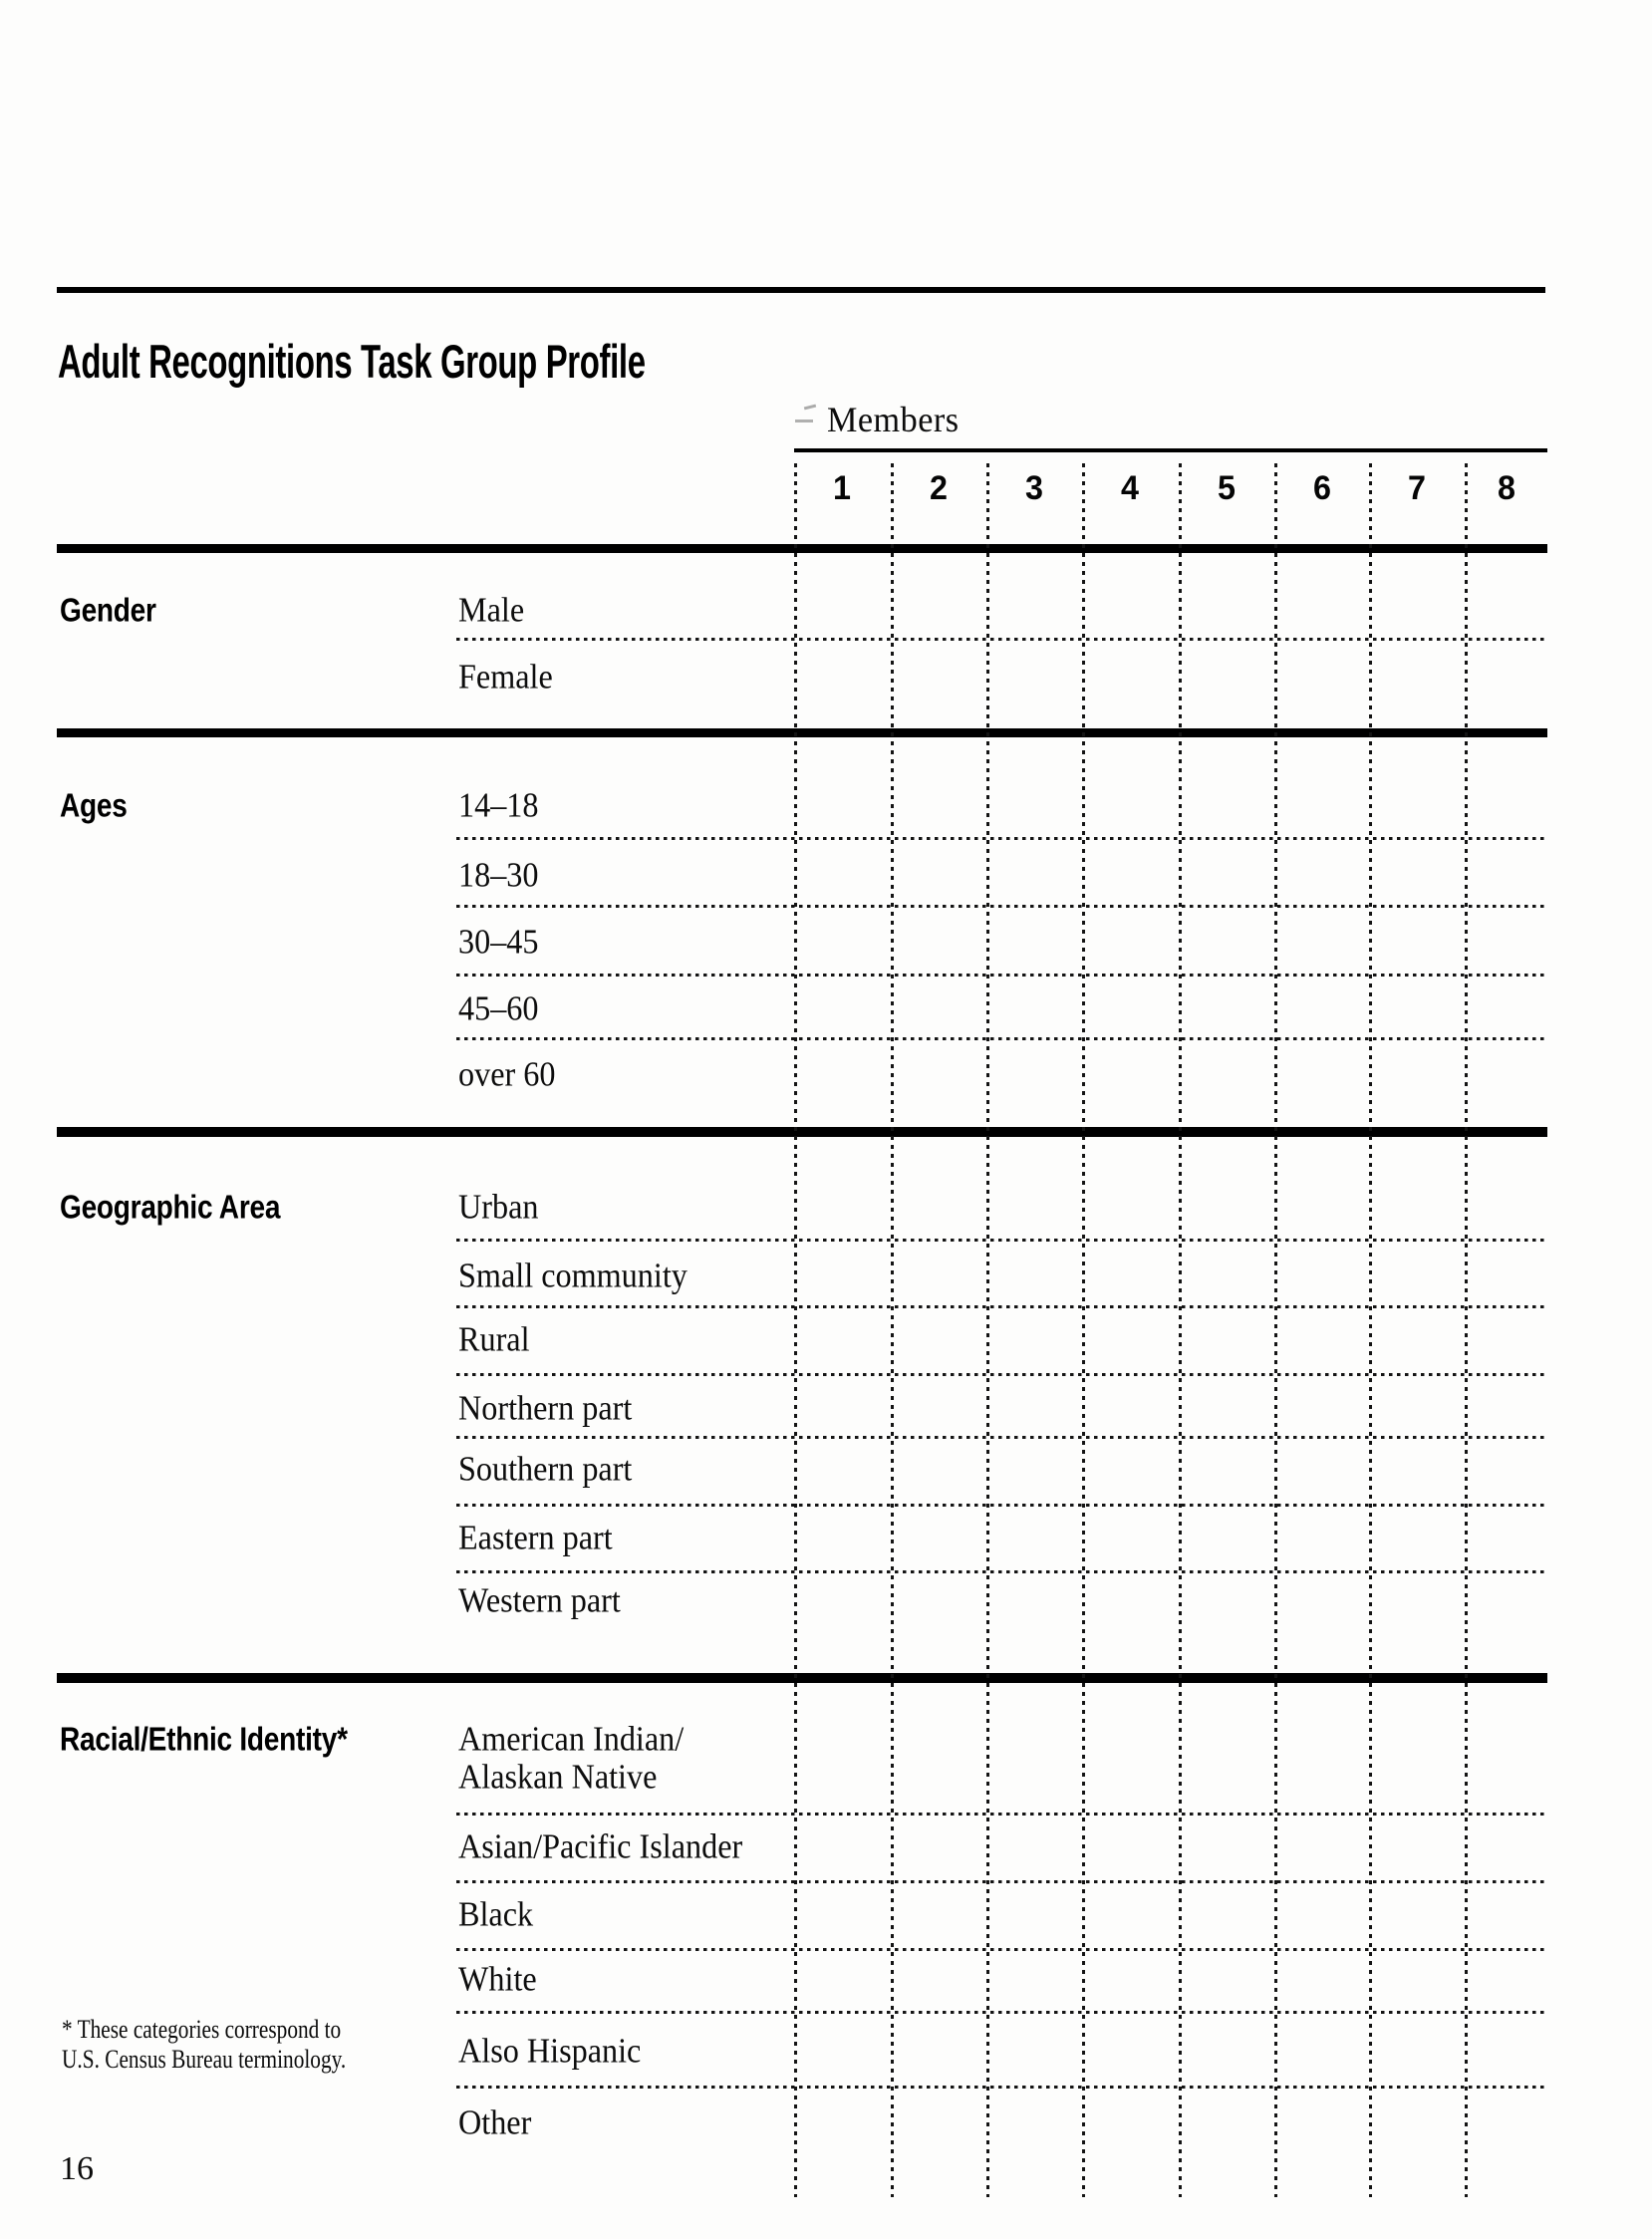  What do you see at coordinates (1170, 450) in the screenshot?
I see `members-header-underline` at bounding box center [1170, 450].